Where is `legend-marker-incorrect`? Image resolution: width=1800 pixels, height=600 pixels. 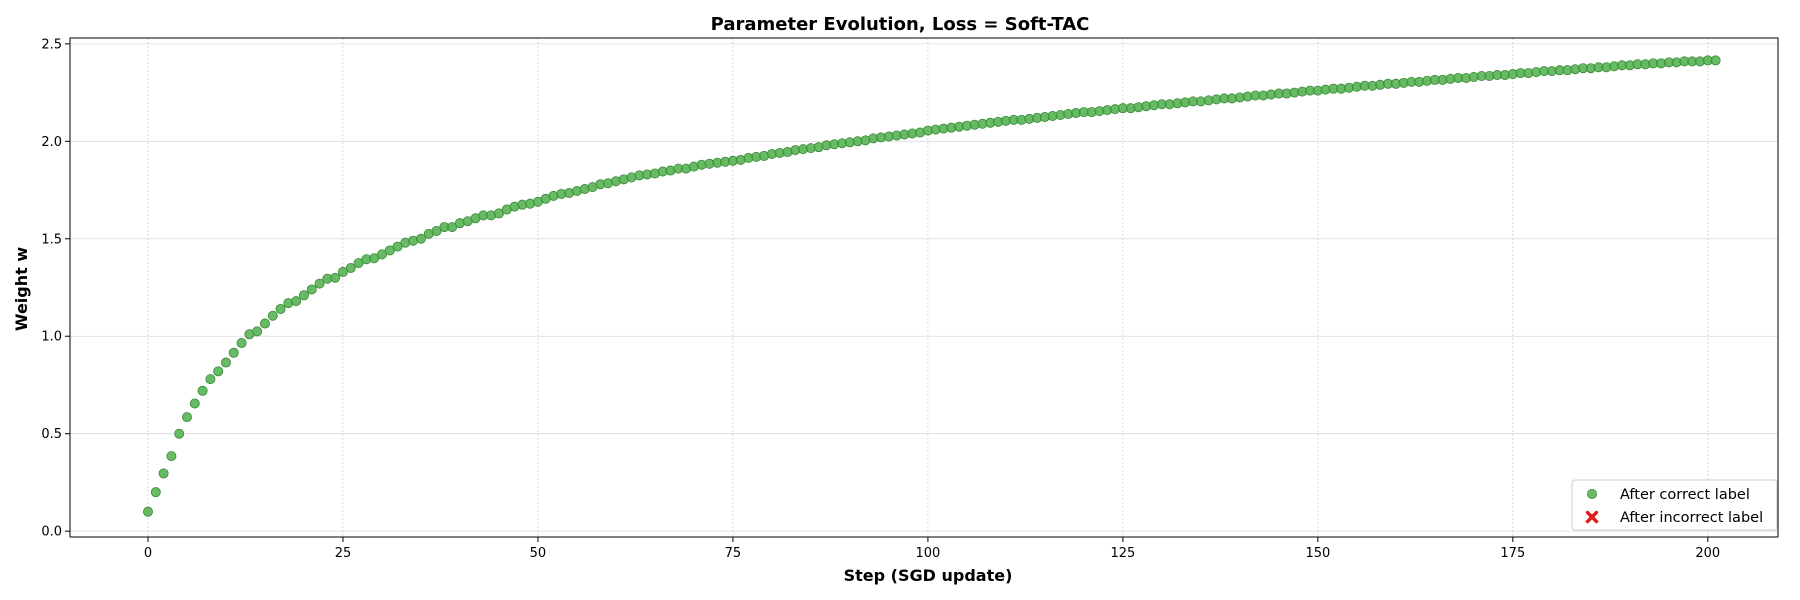 legend-marker-incorrect is located at coordinates (1592, 517).